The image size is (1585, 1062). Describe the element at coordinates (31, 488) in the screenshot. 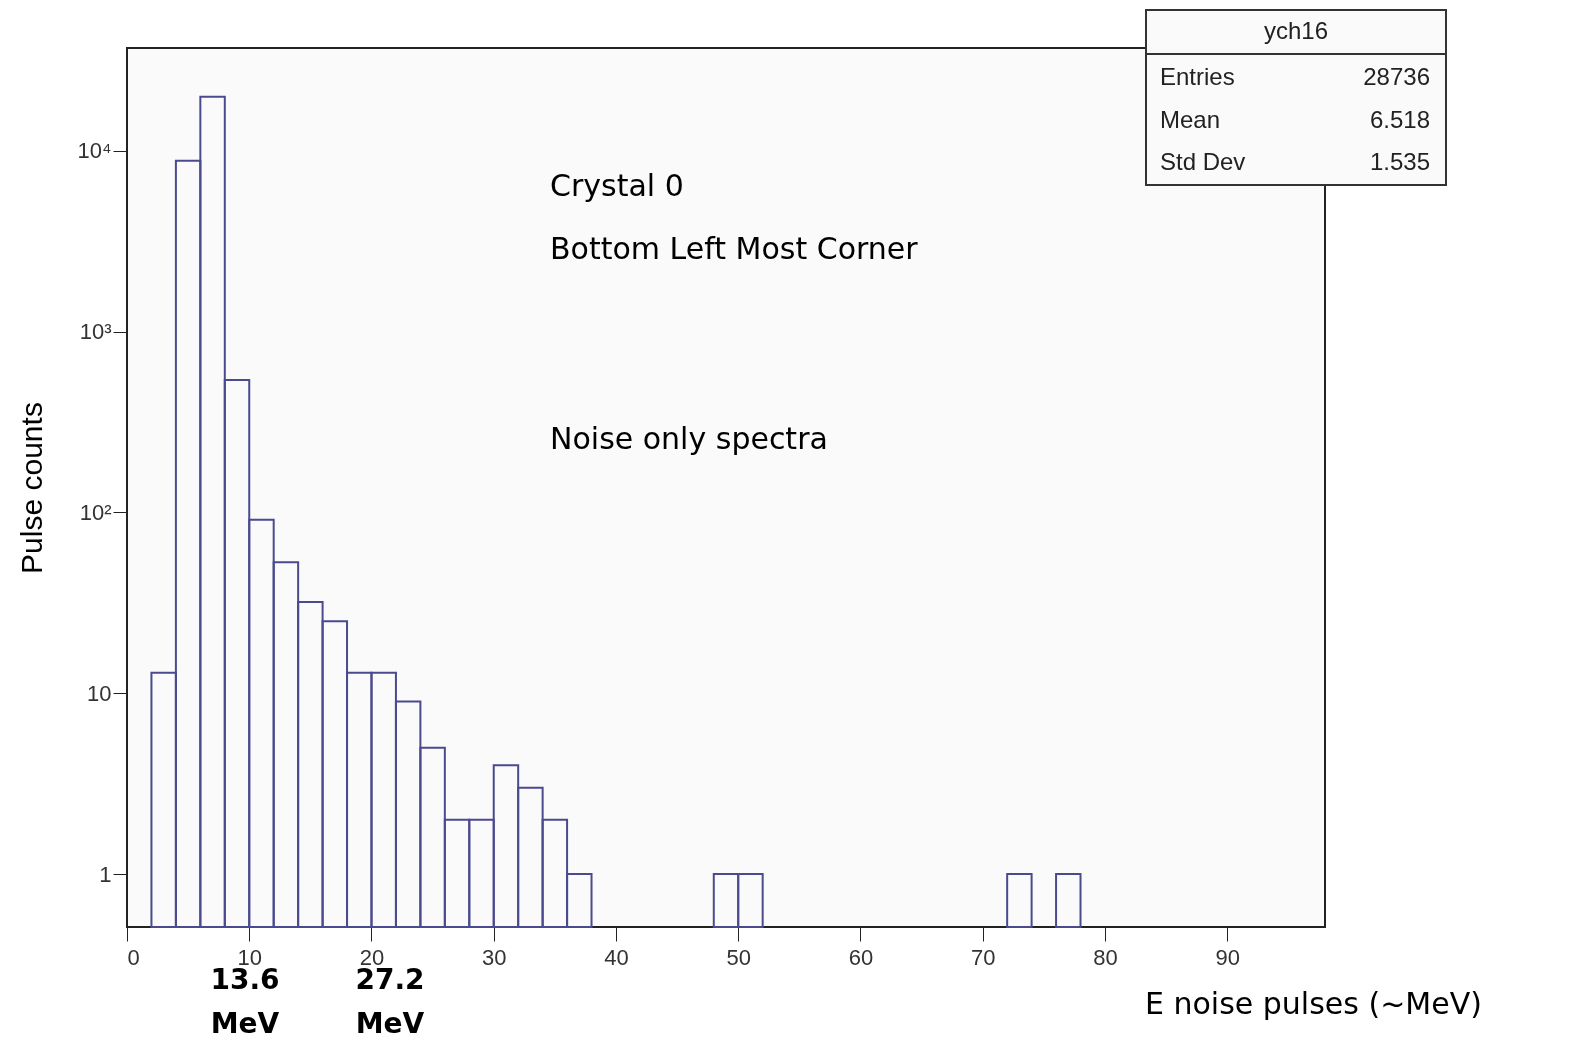

I see `y-axis-title: Pulse counts` at that location.